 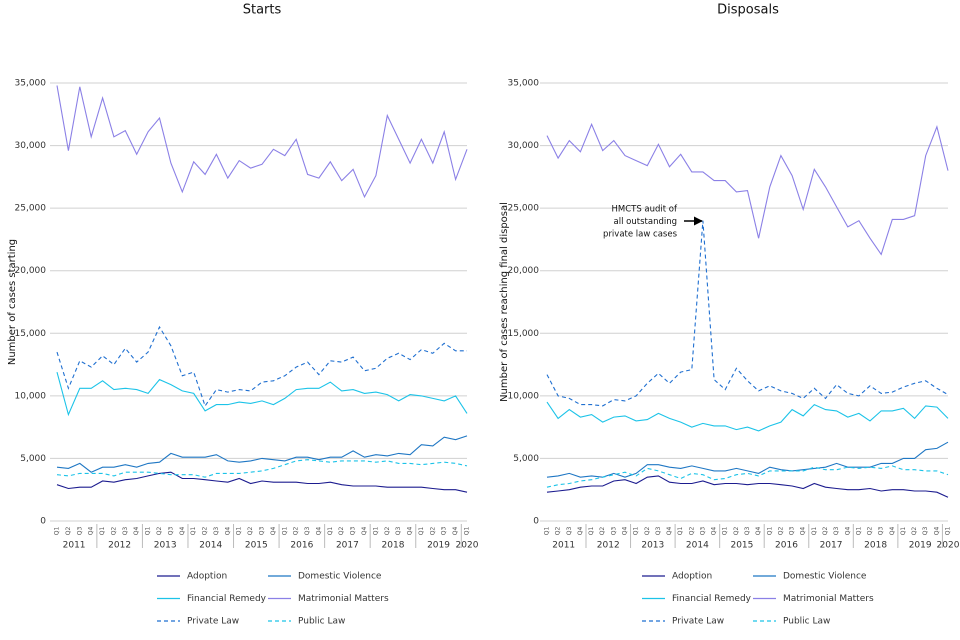 I want to click on chart-title: Starts, so click(x=262, y=10).